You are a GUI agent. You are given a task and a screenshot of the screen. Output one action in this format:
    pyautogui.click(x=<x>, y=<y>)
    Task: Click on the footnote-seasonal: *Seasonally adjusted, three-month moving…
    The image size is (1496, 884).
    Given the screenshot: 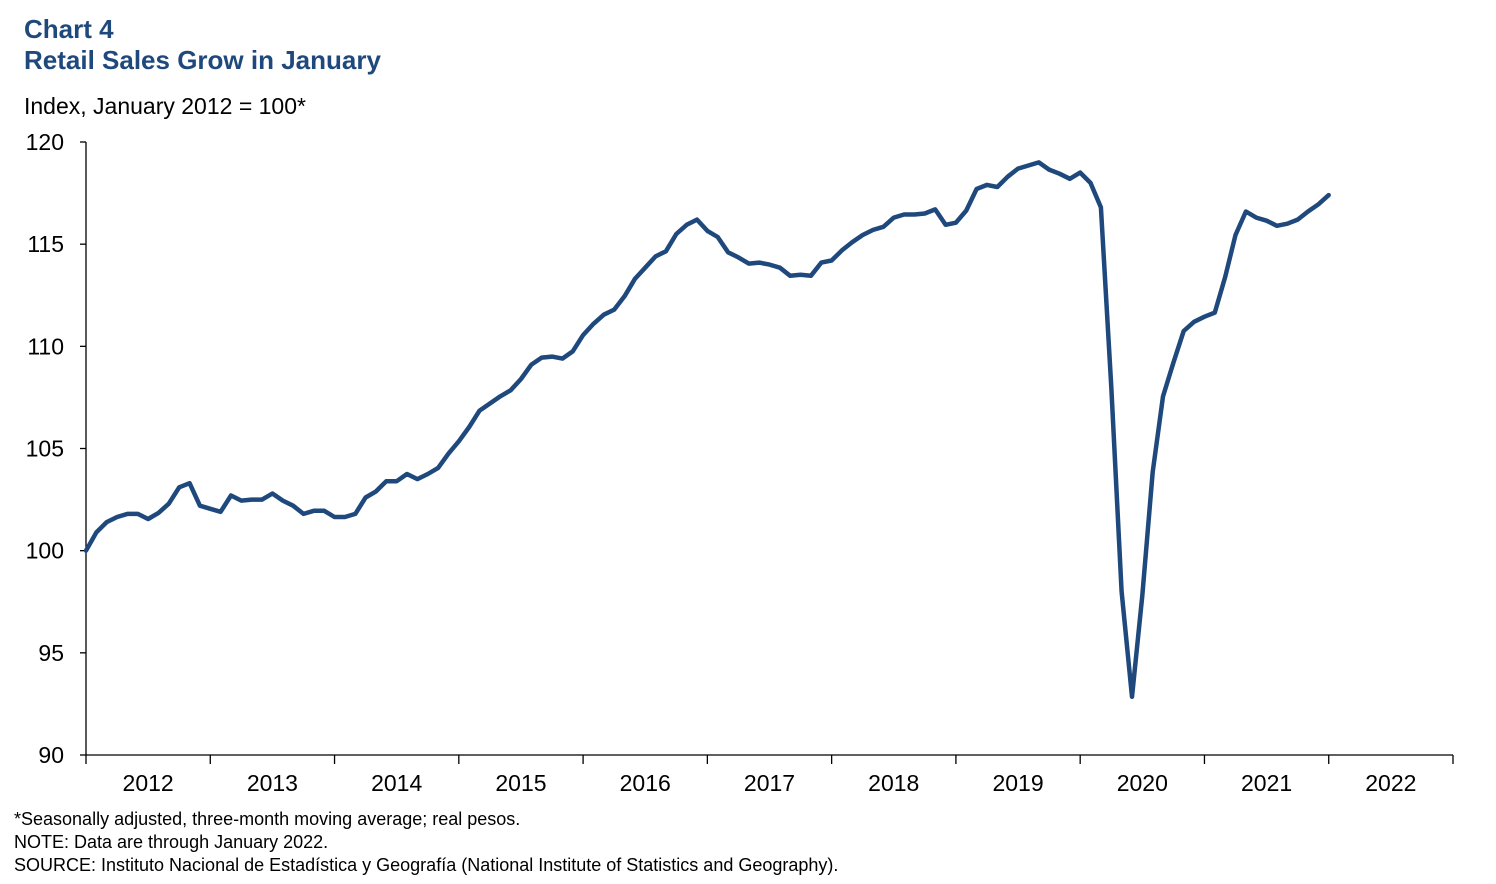 What is the action you would take?
    pyautogui.click(x=267, y=819)
    